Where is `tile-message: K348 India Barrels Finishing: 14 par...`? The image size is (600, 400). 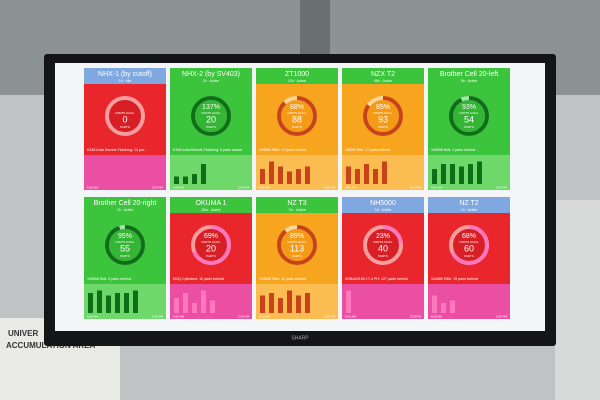
tile-message: K348 India Barrels Finishing: 14 par... is located at coordinates (117, 150).